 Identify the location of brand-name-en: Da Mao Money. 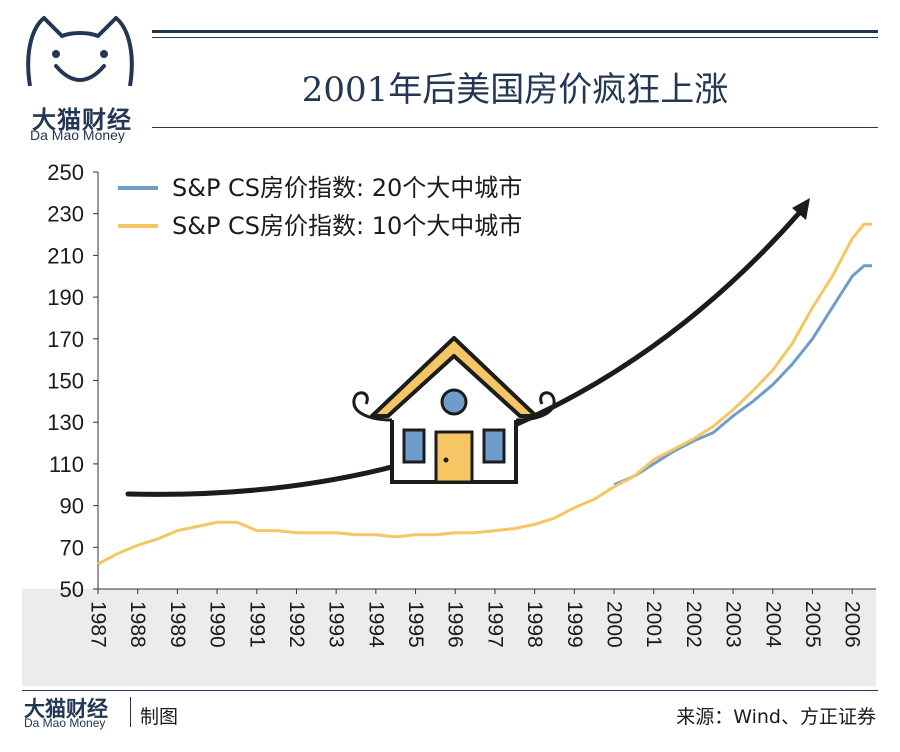
(77, 135).